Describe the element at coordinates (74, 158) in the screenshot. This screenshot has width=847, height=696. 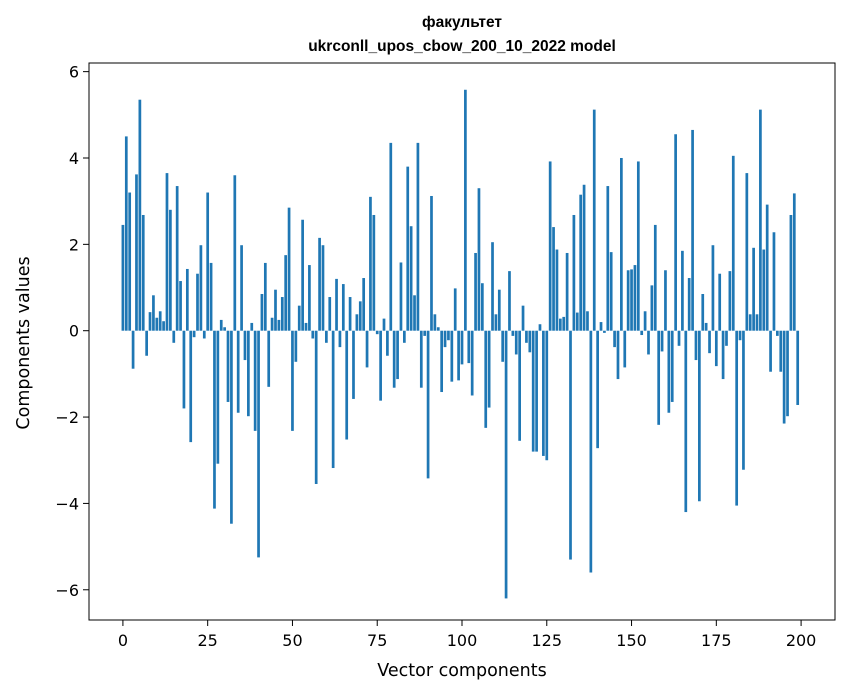
I see `y-tick-label: 4` at that location.